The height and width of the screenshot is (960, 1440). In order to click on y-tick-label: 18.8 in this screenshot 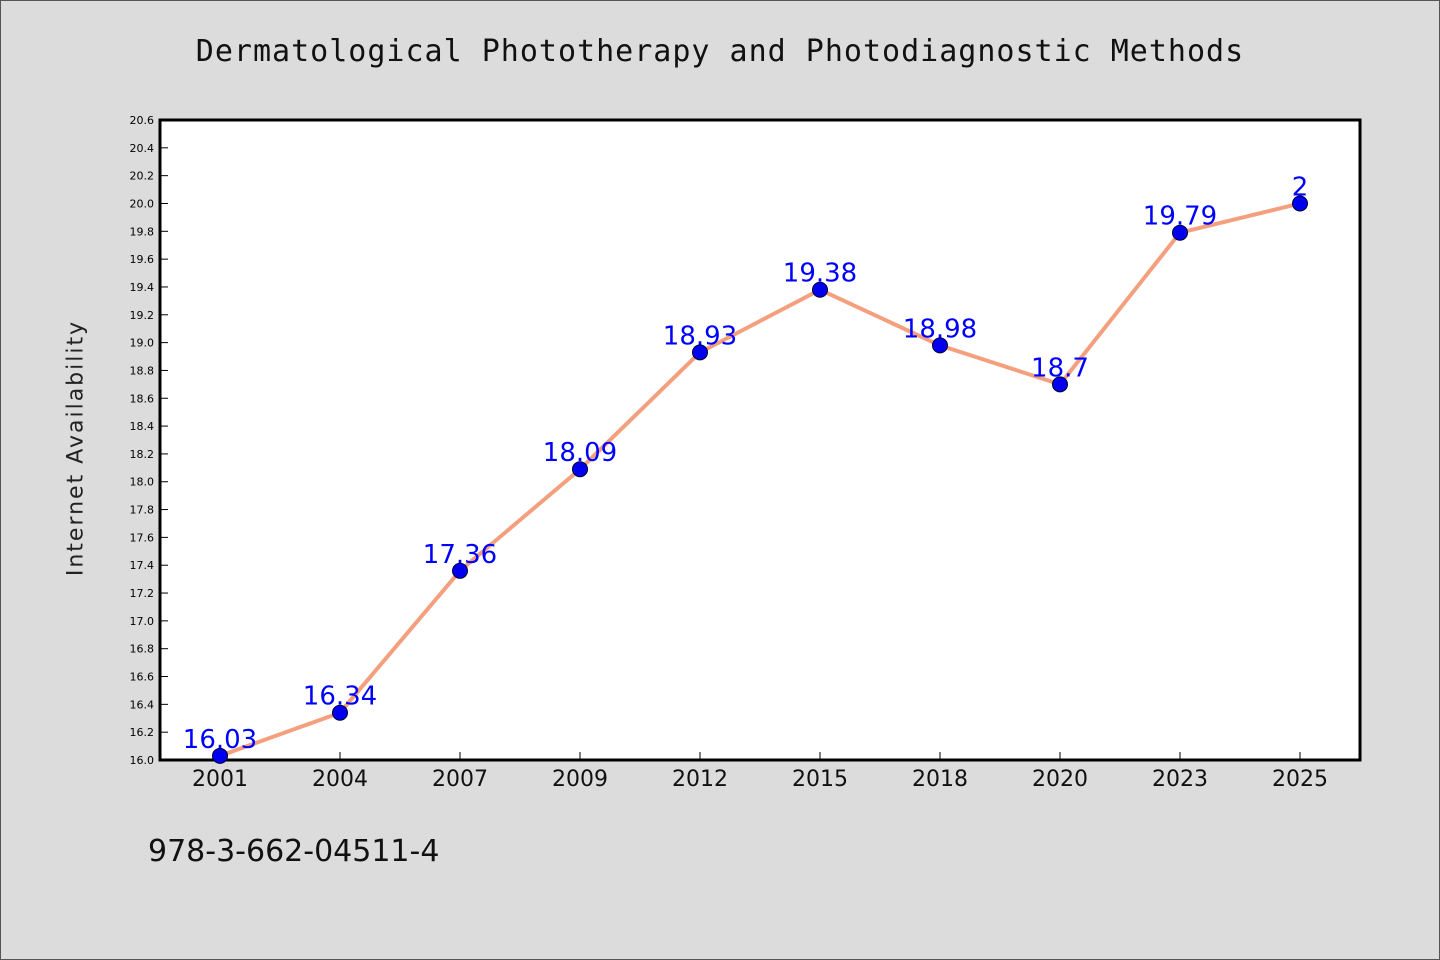, I will do `click(142, 370)`.